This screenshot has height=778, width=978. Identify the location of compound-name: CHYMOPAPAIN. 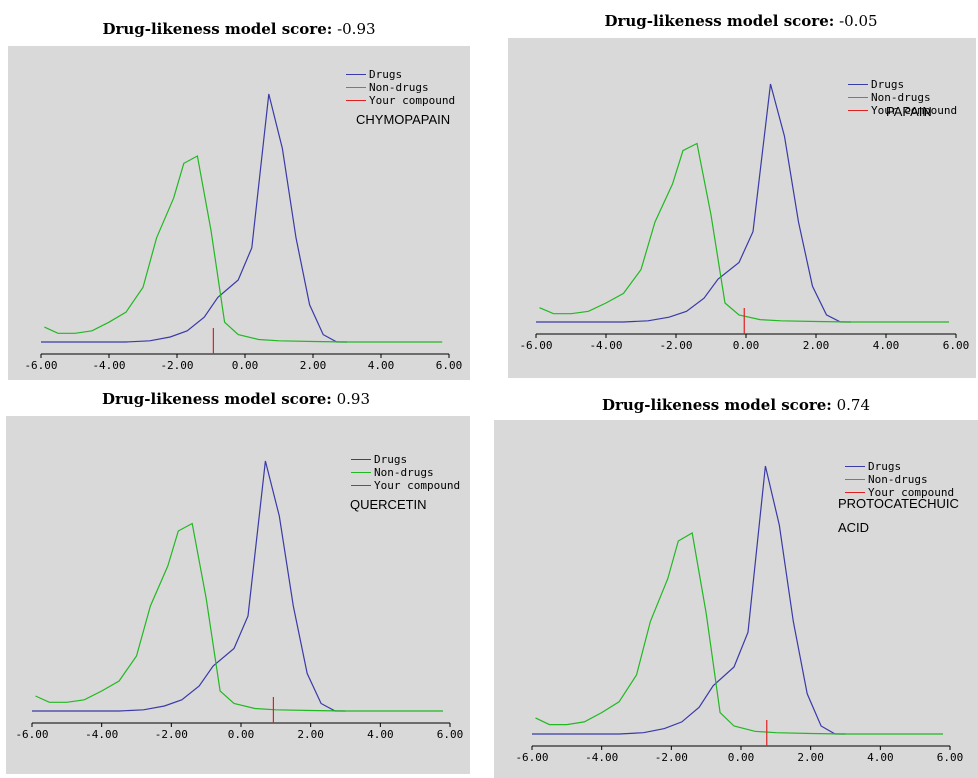
(403, 120).